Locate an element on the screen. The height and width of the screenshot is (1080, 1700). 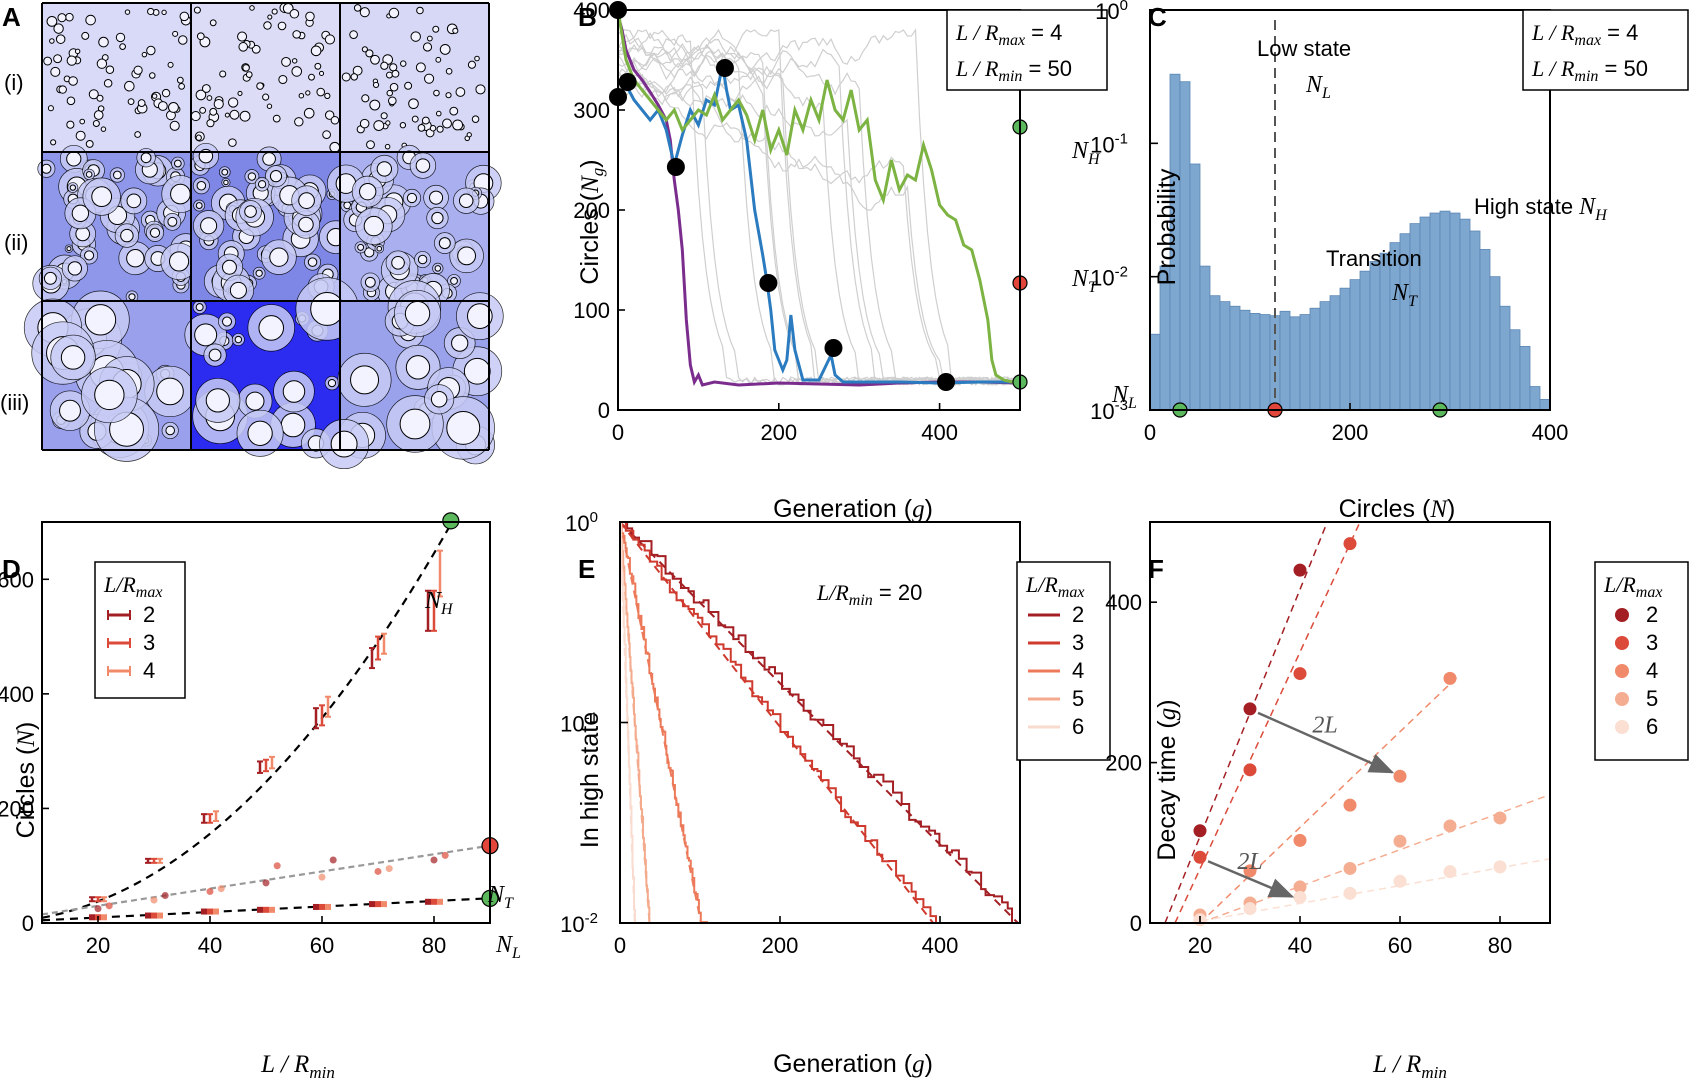
panel-e-legend: L/Rmax 2 3 4 5 6 is located at coordinates (1063, 661).